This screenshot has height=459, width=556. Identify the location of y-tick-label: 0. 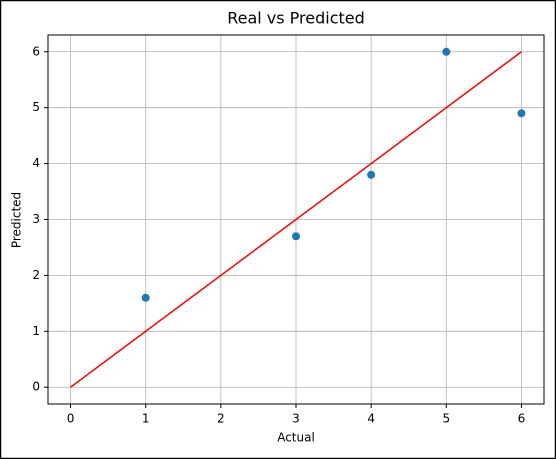
(36, 387).